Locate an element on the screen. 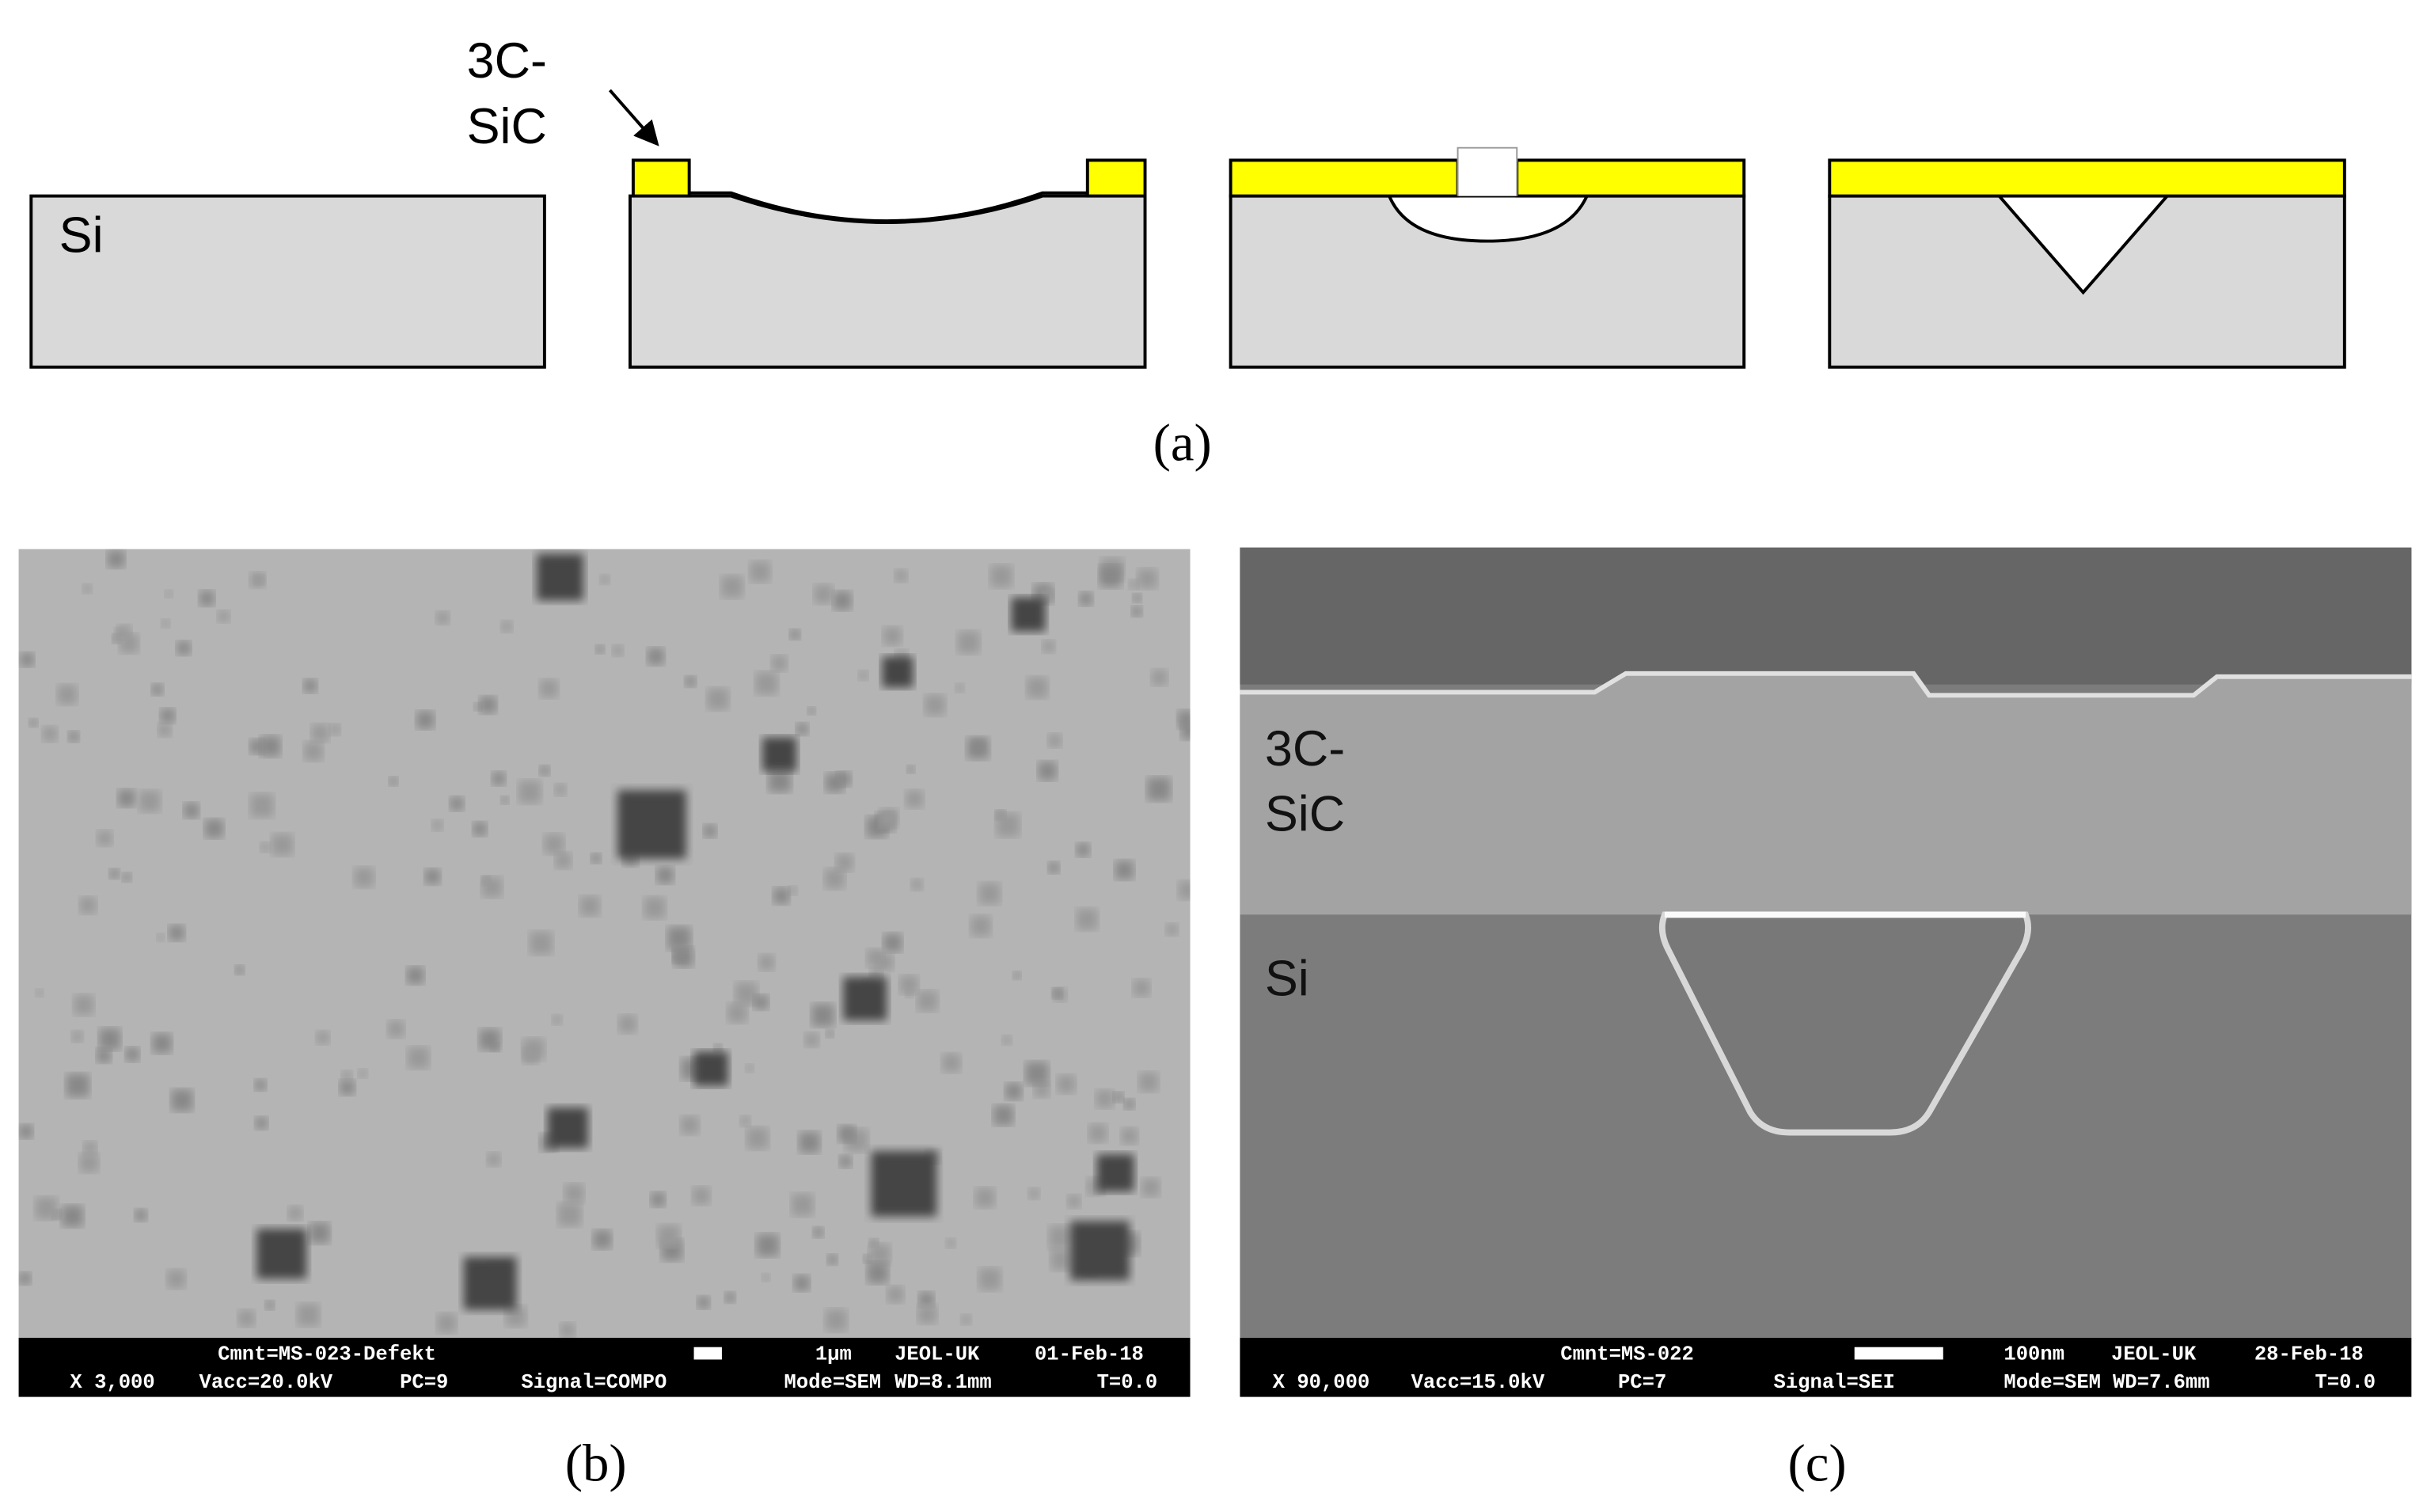 Image resolution: width=2427 pixels, height=1512 pixels. info-text: Cmnt=MS-023-Defekt is located at coordinates (327, 1354).